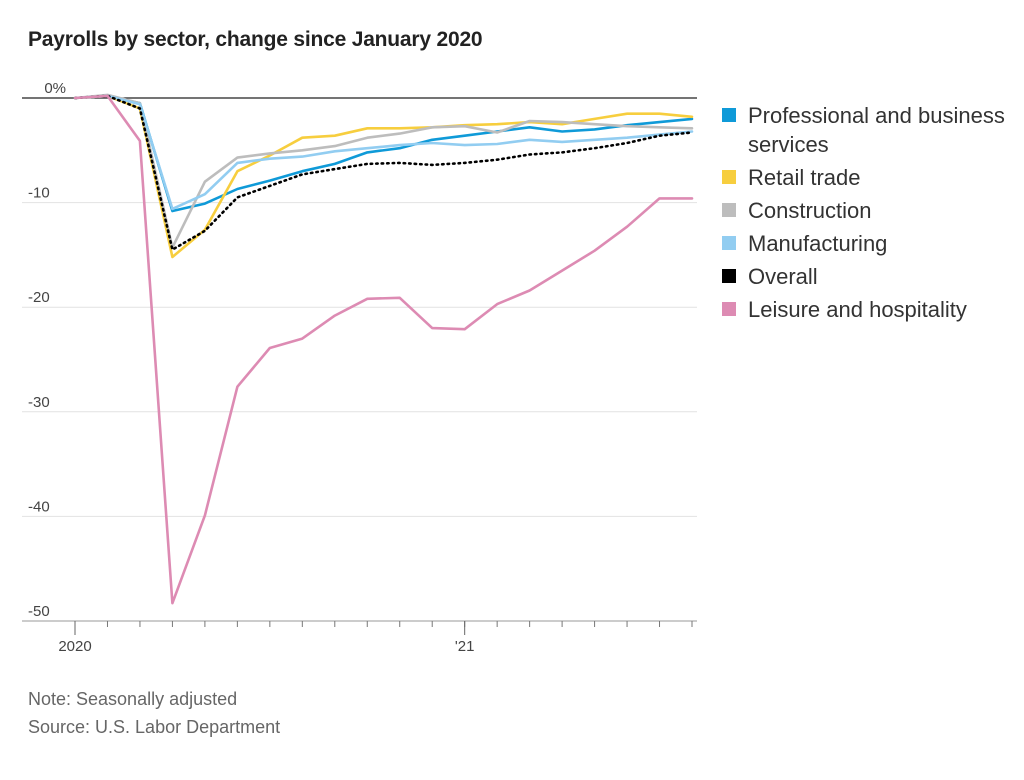 This screenshot has width=1024, height=780. I want to click on x-axis: 2020 '21, so click(359, 637).